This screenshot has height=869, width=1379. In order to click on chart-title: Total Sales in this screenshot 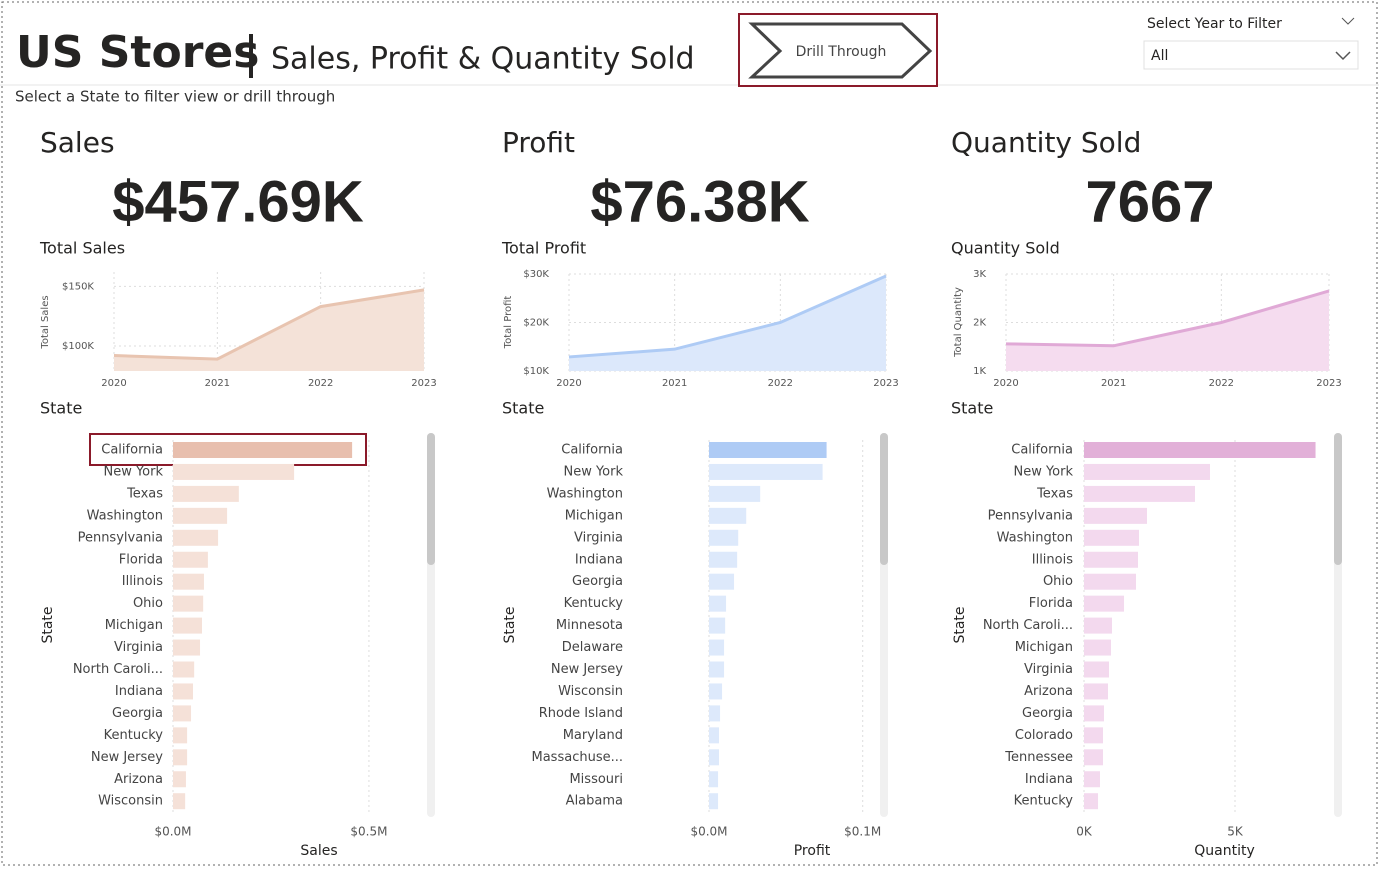, I will do `click(82, 248)`.